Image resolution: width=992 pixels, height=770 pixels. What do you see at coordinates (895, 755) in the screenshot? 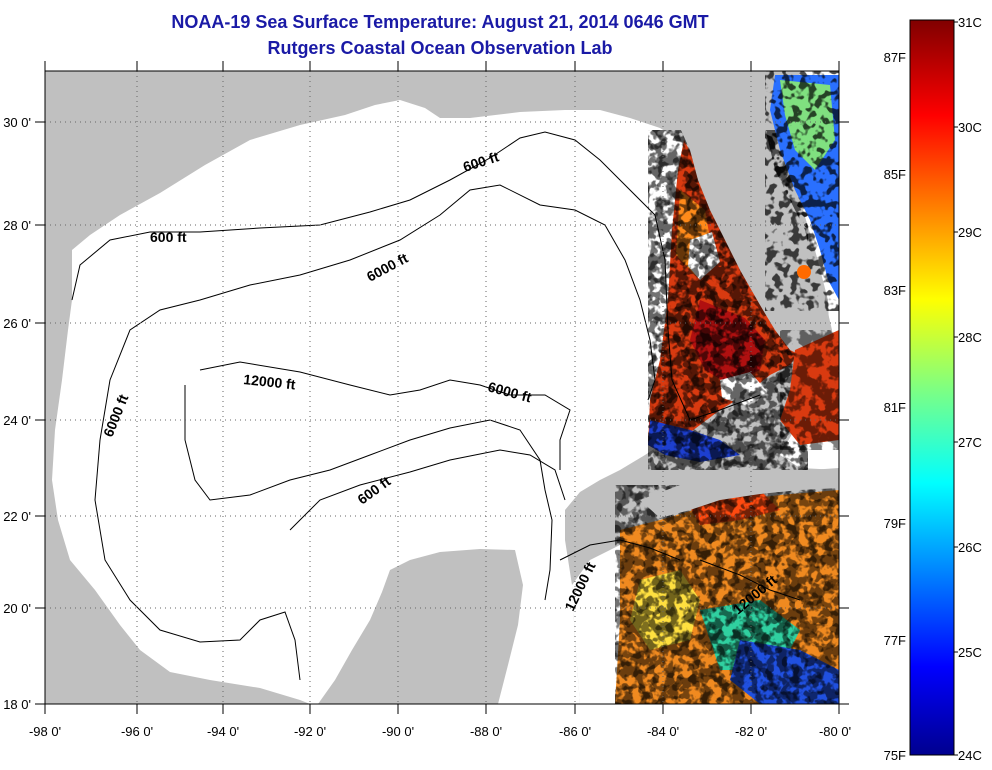
I see `colorbar-fahrenheit-label: 75F` at bounding box center [895, 755].